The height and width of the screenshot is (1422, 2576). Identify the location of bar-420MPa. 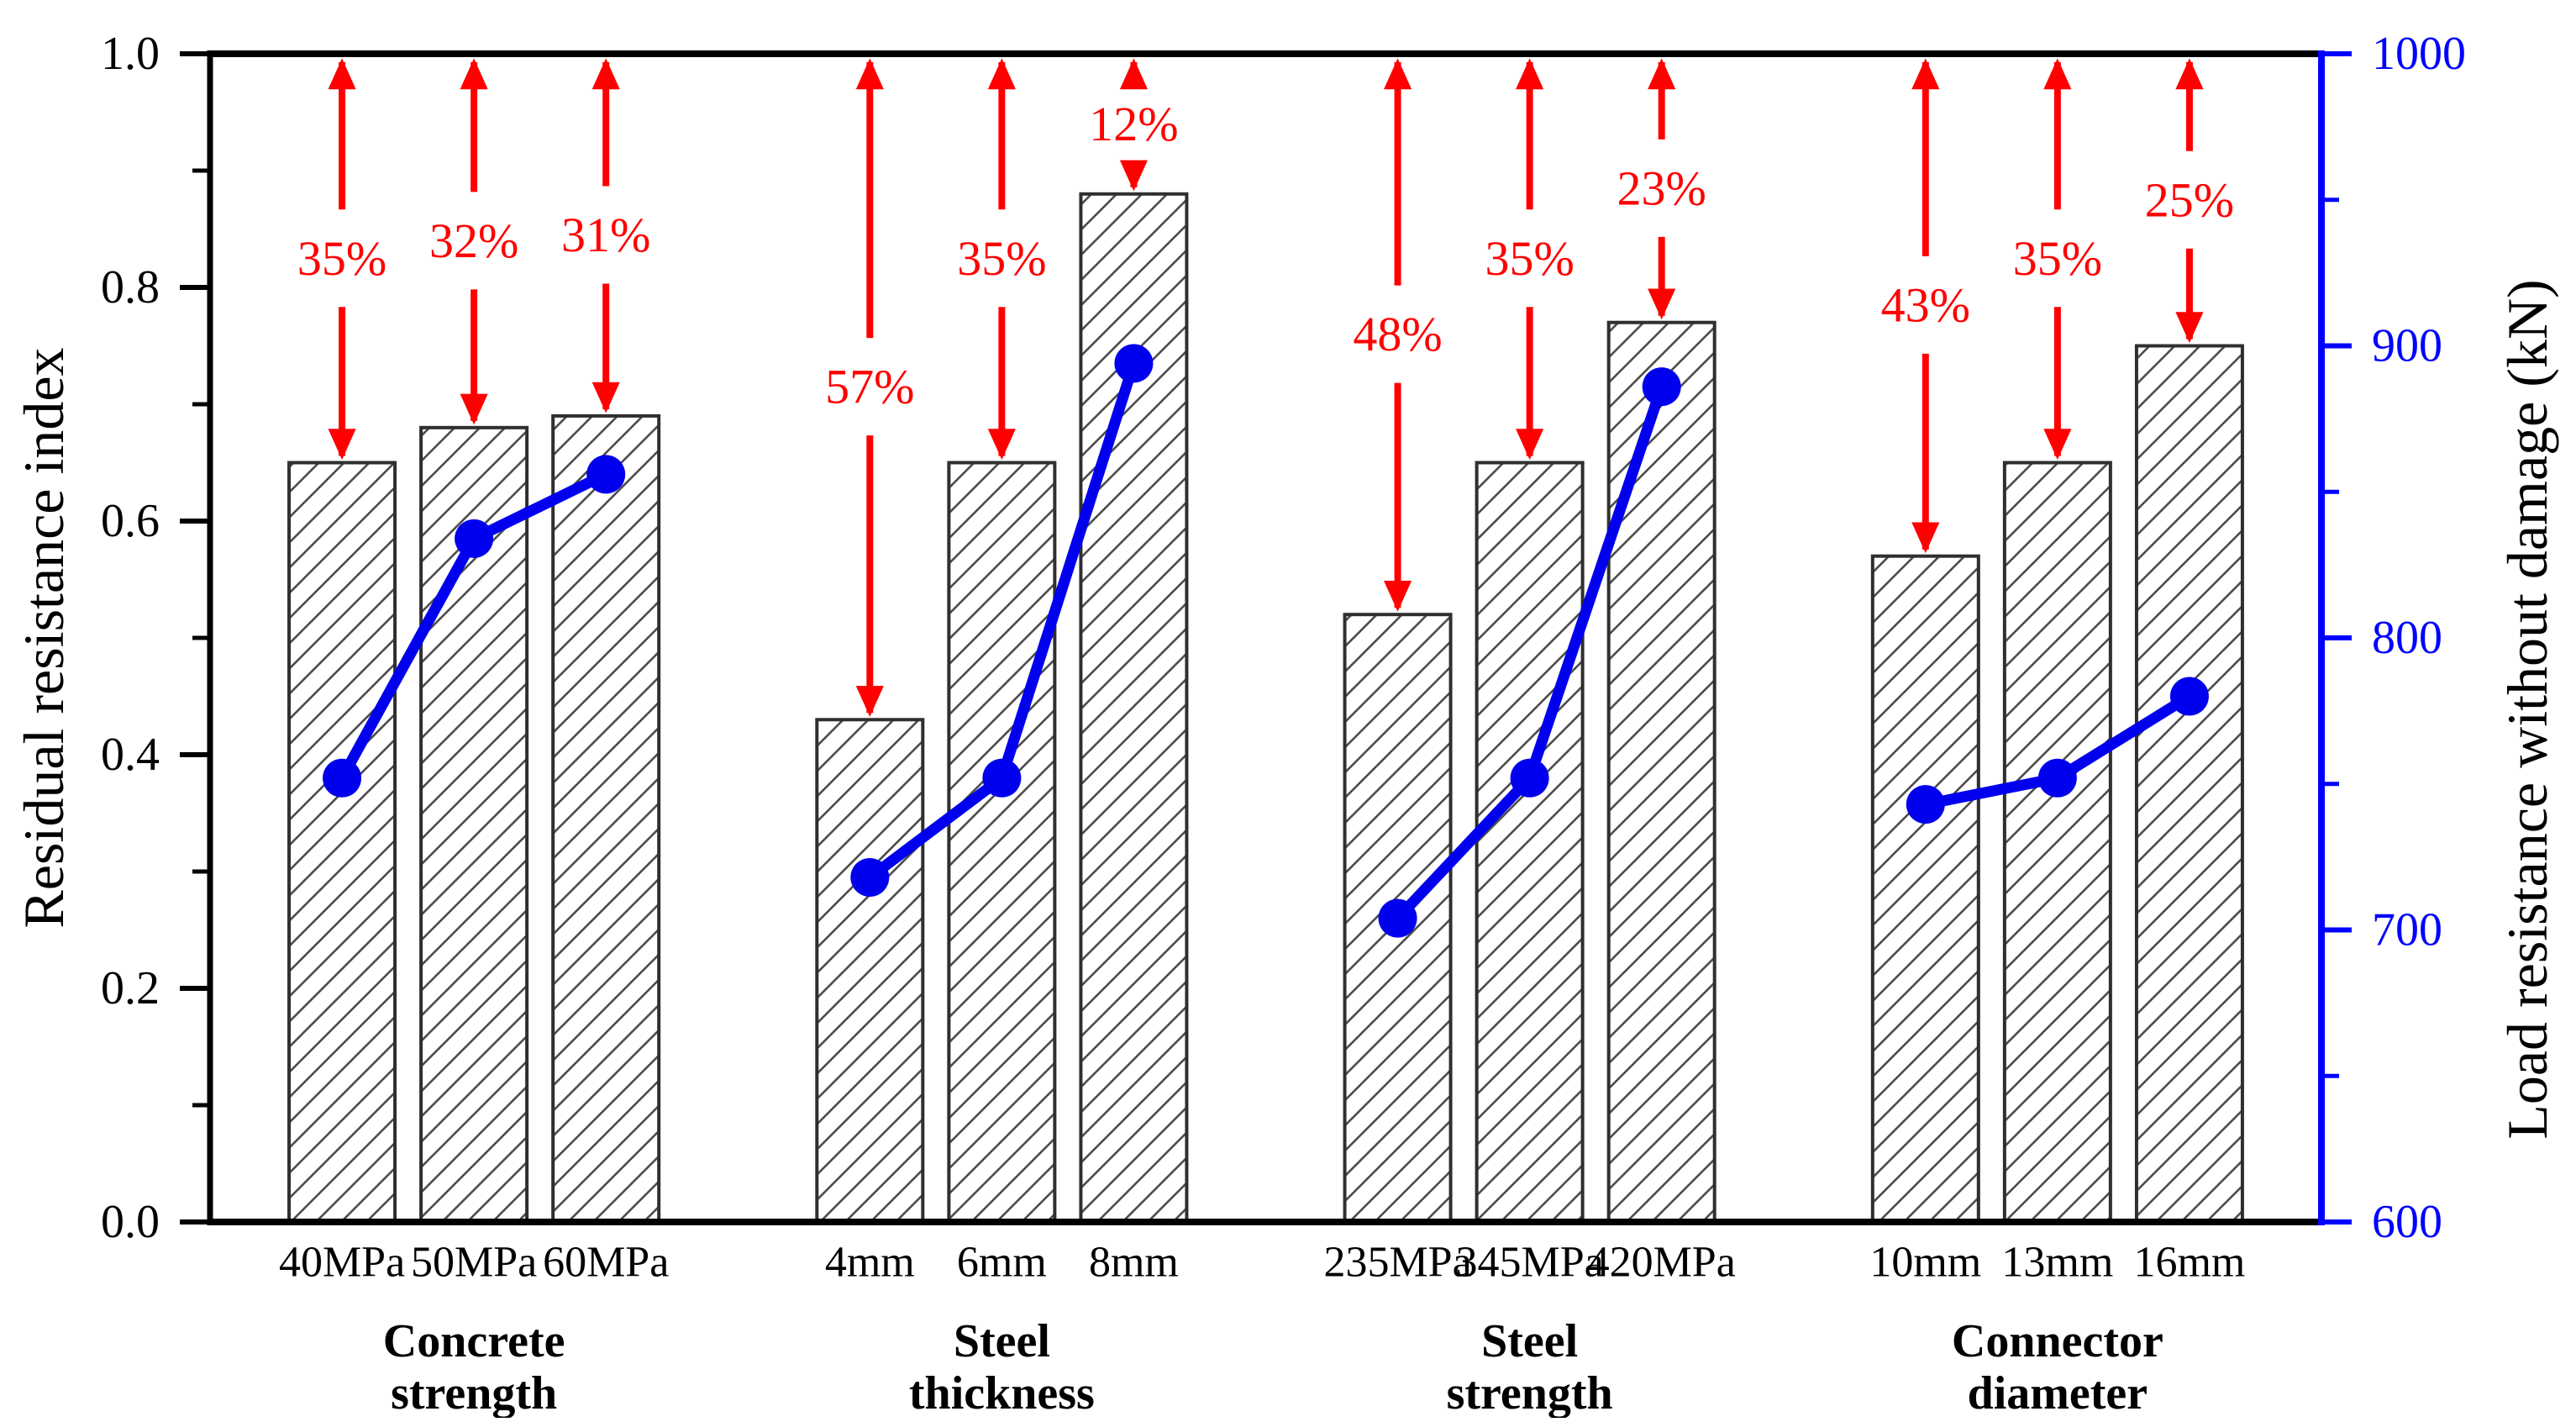
(1661, 772).